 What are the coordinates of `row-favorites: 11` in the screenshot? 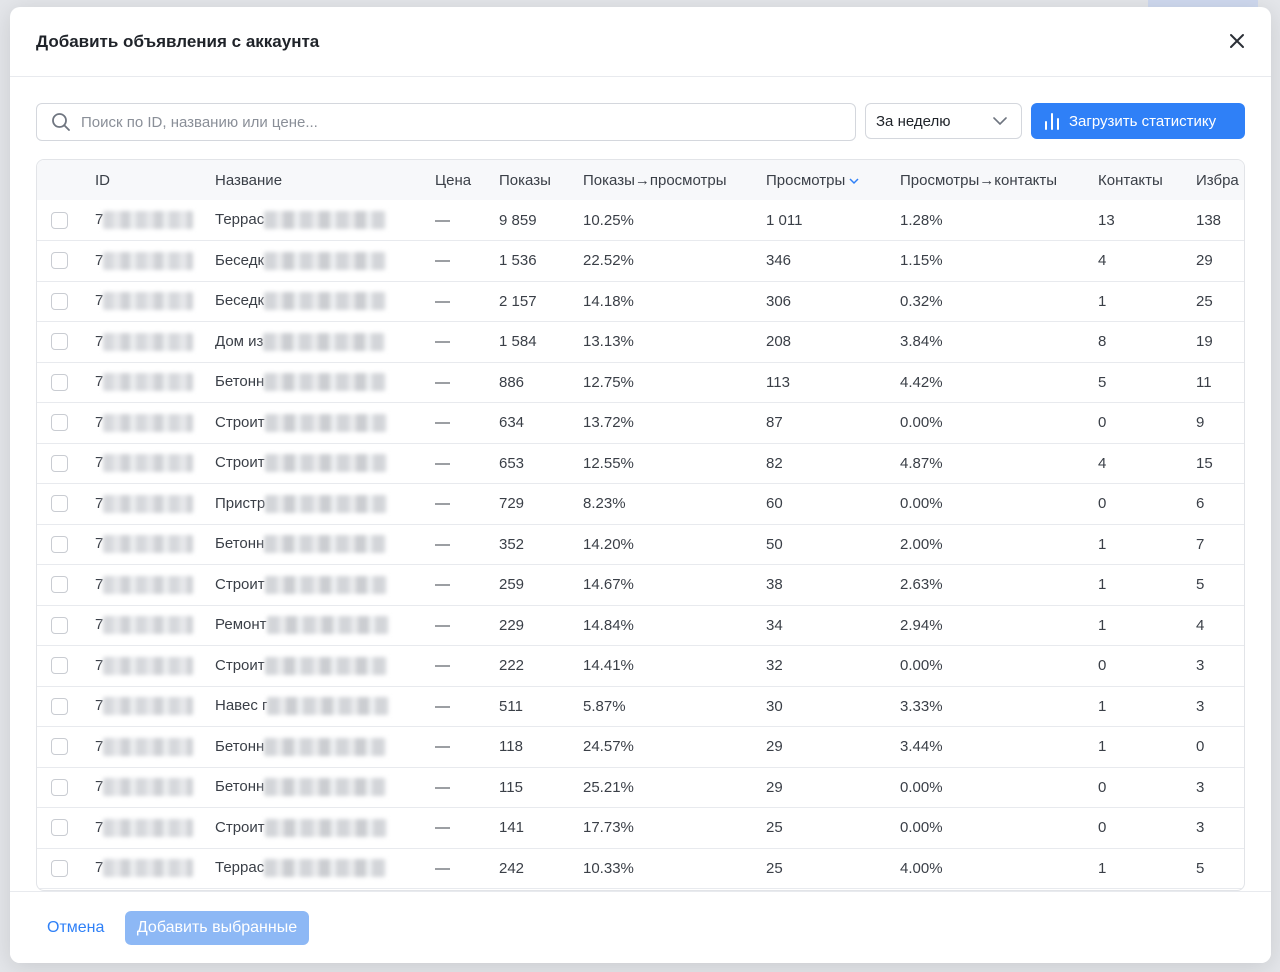 It's located at (1204, 382).